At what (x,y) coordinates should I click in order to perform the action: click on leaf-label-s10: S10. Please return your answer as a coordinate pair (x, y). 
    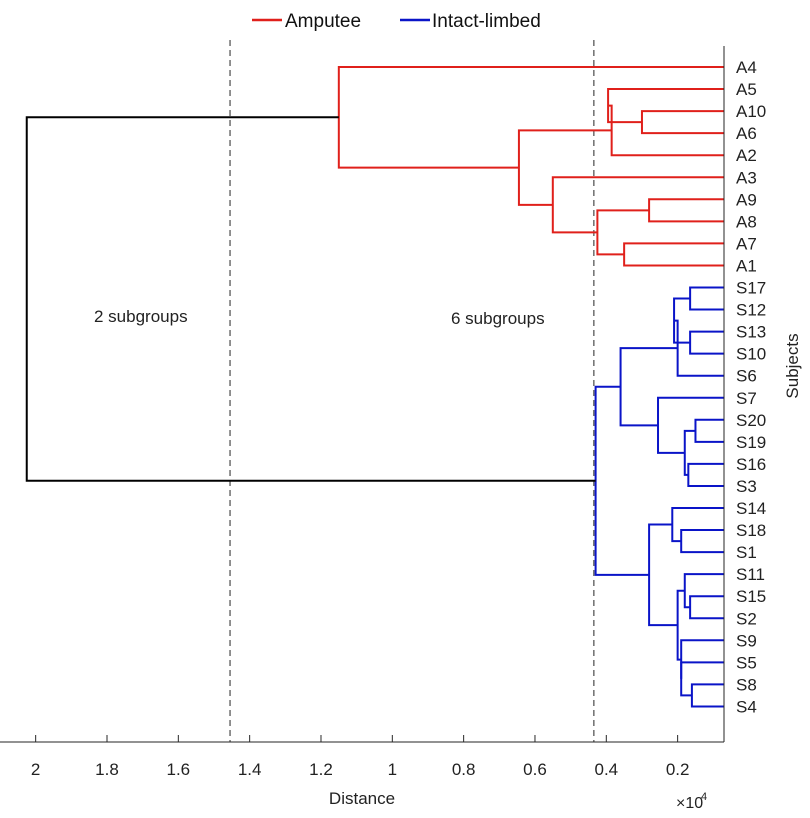
    Looking at the image, I should click on (751, 354).